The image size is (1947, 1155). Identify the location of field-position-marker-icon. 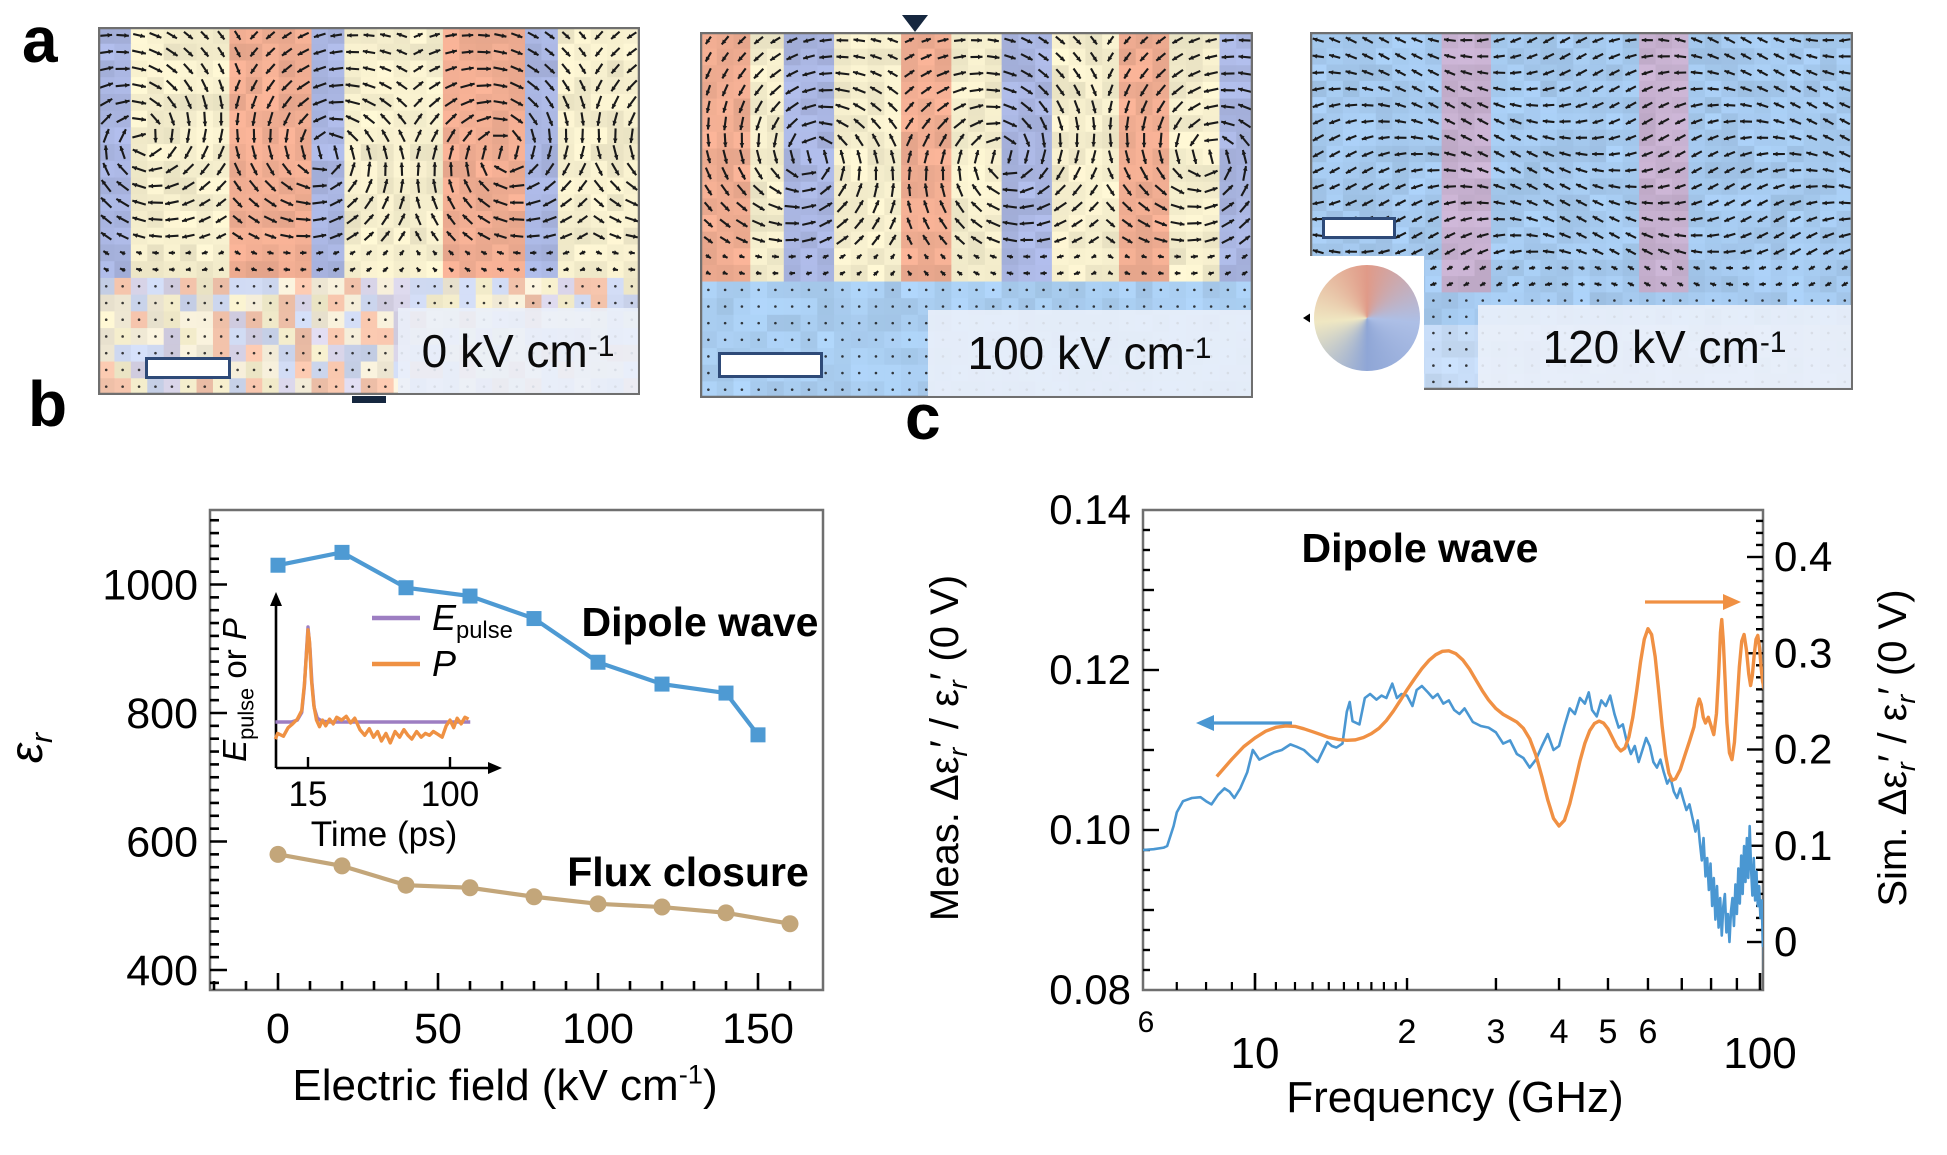
(915, 23).